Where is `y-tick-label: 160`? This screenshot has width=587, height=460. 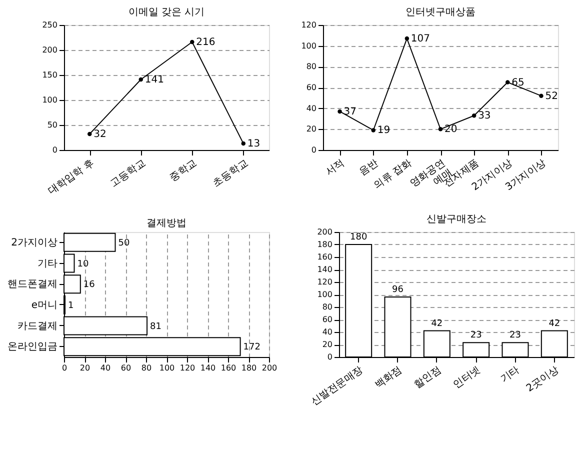
y-tick-label: 160 is located at coordinates (324, 257).